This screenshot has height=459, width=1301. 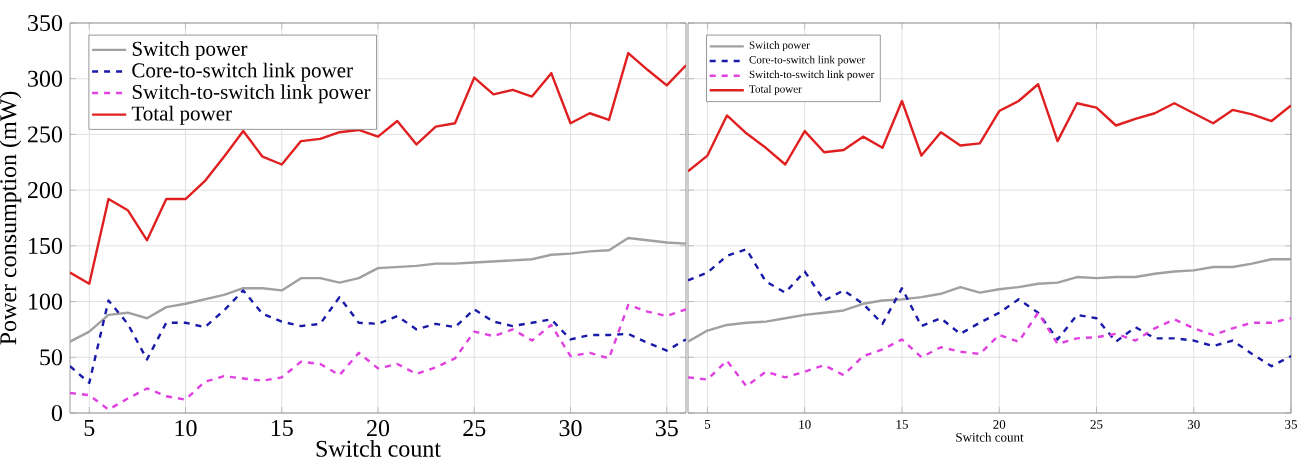 I want to click on y-tick-label: 350, so click(x=45, y=23).